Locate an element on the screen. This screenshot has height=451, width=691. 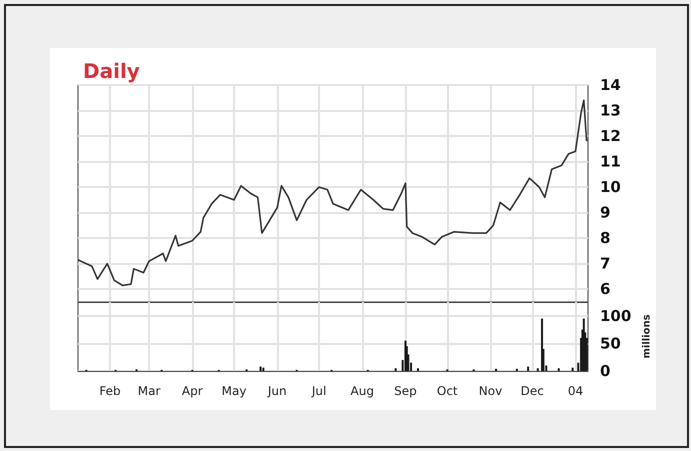
y-tick-label: 7 is located at coordinates (605, 263).